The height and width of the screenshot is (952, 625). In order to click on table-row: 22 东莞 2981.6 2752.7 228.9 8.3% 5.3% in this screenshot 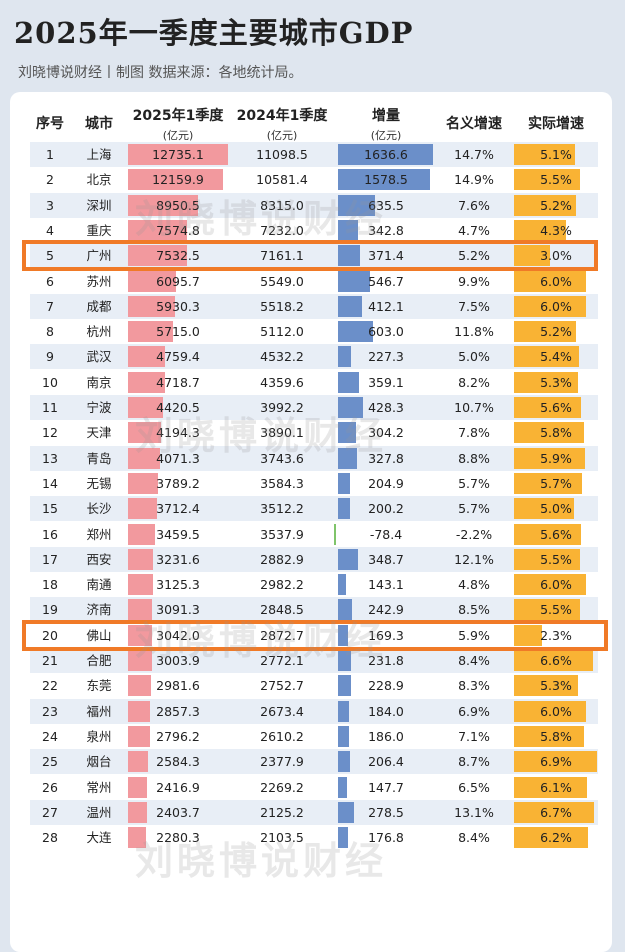, I will do `click(314, 685)`.